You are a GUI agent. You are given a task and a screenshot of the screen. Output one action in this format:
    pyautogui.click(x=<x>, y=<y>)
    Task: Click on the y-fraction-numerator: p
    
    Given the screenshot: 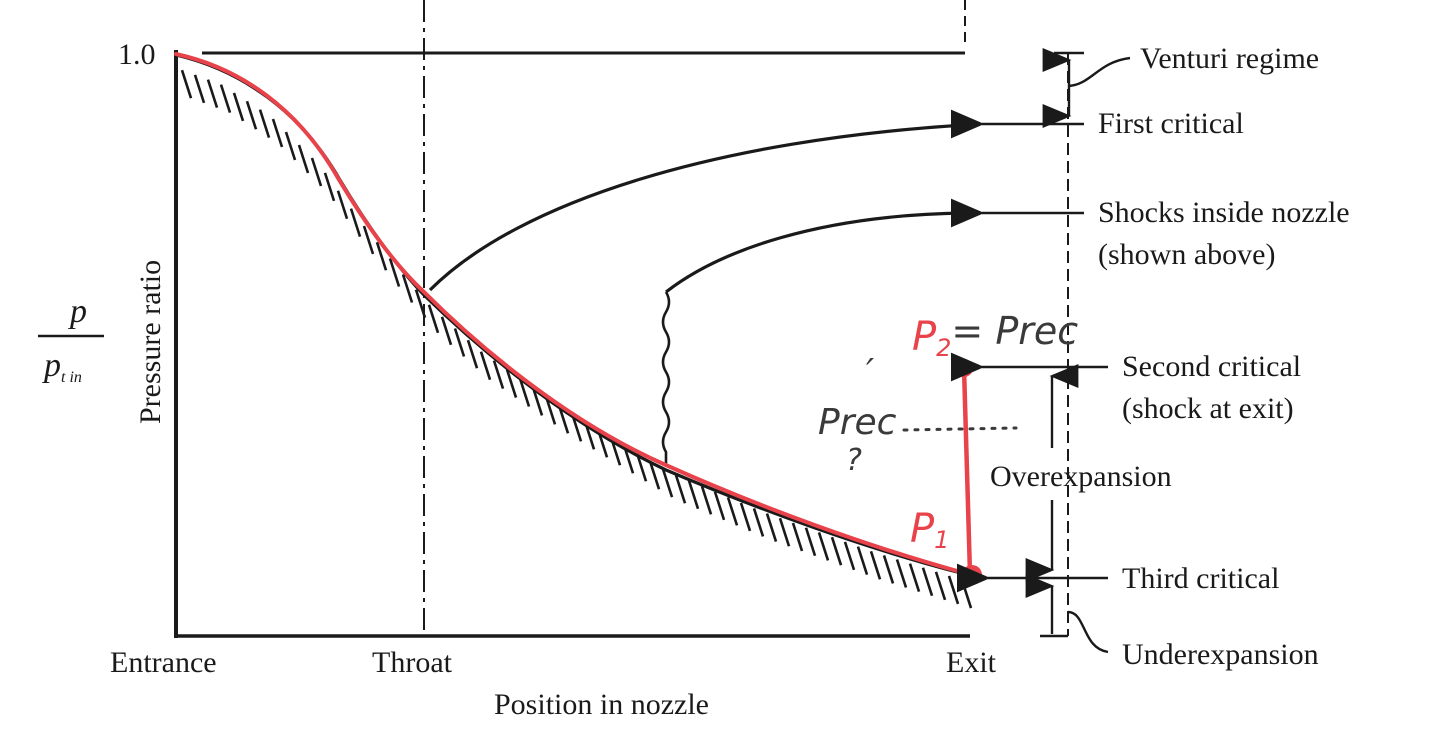 What is the action you would take?
    pyautogui.click(x=77, y=311)
    